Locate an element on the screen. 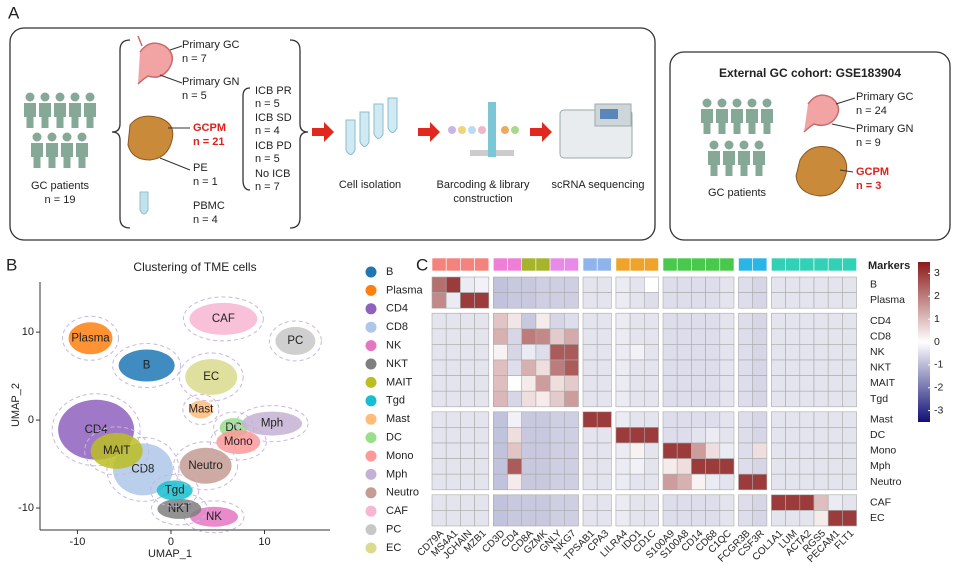 This screenshot has width=960, height=569. legend-label: CAF is located at coordinates (397, 511).